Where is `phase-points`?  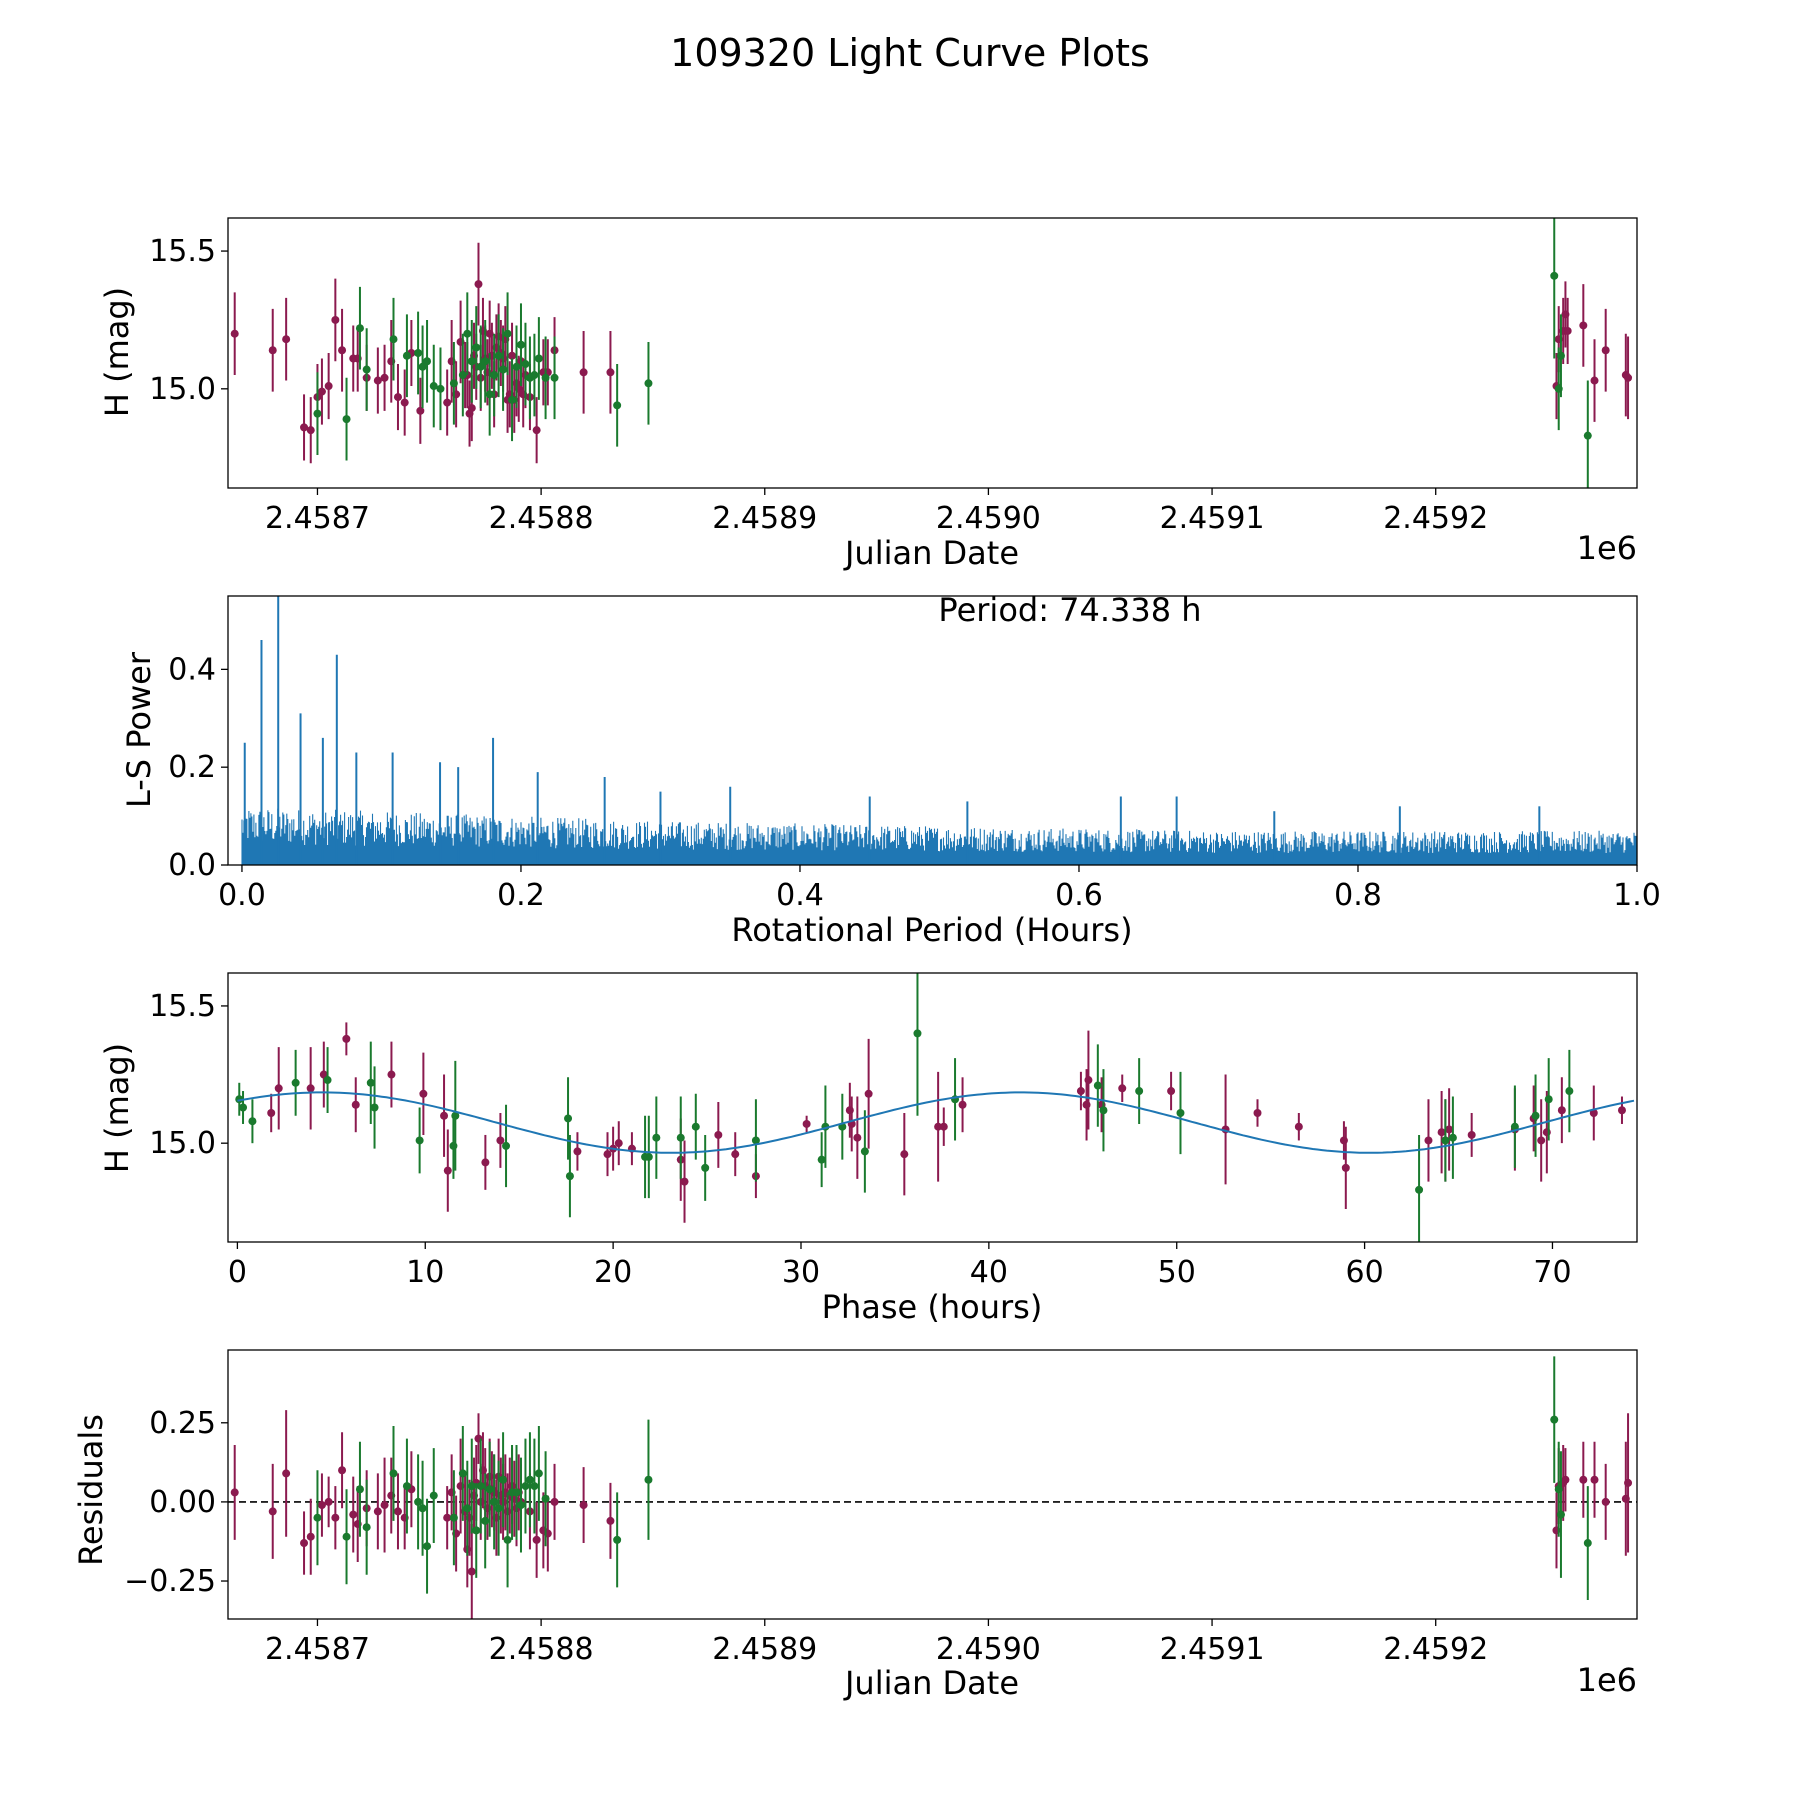
phase-points is located at coordinates (930, 1107).